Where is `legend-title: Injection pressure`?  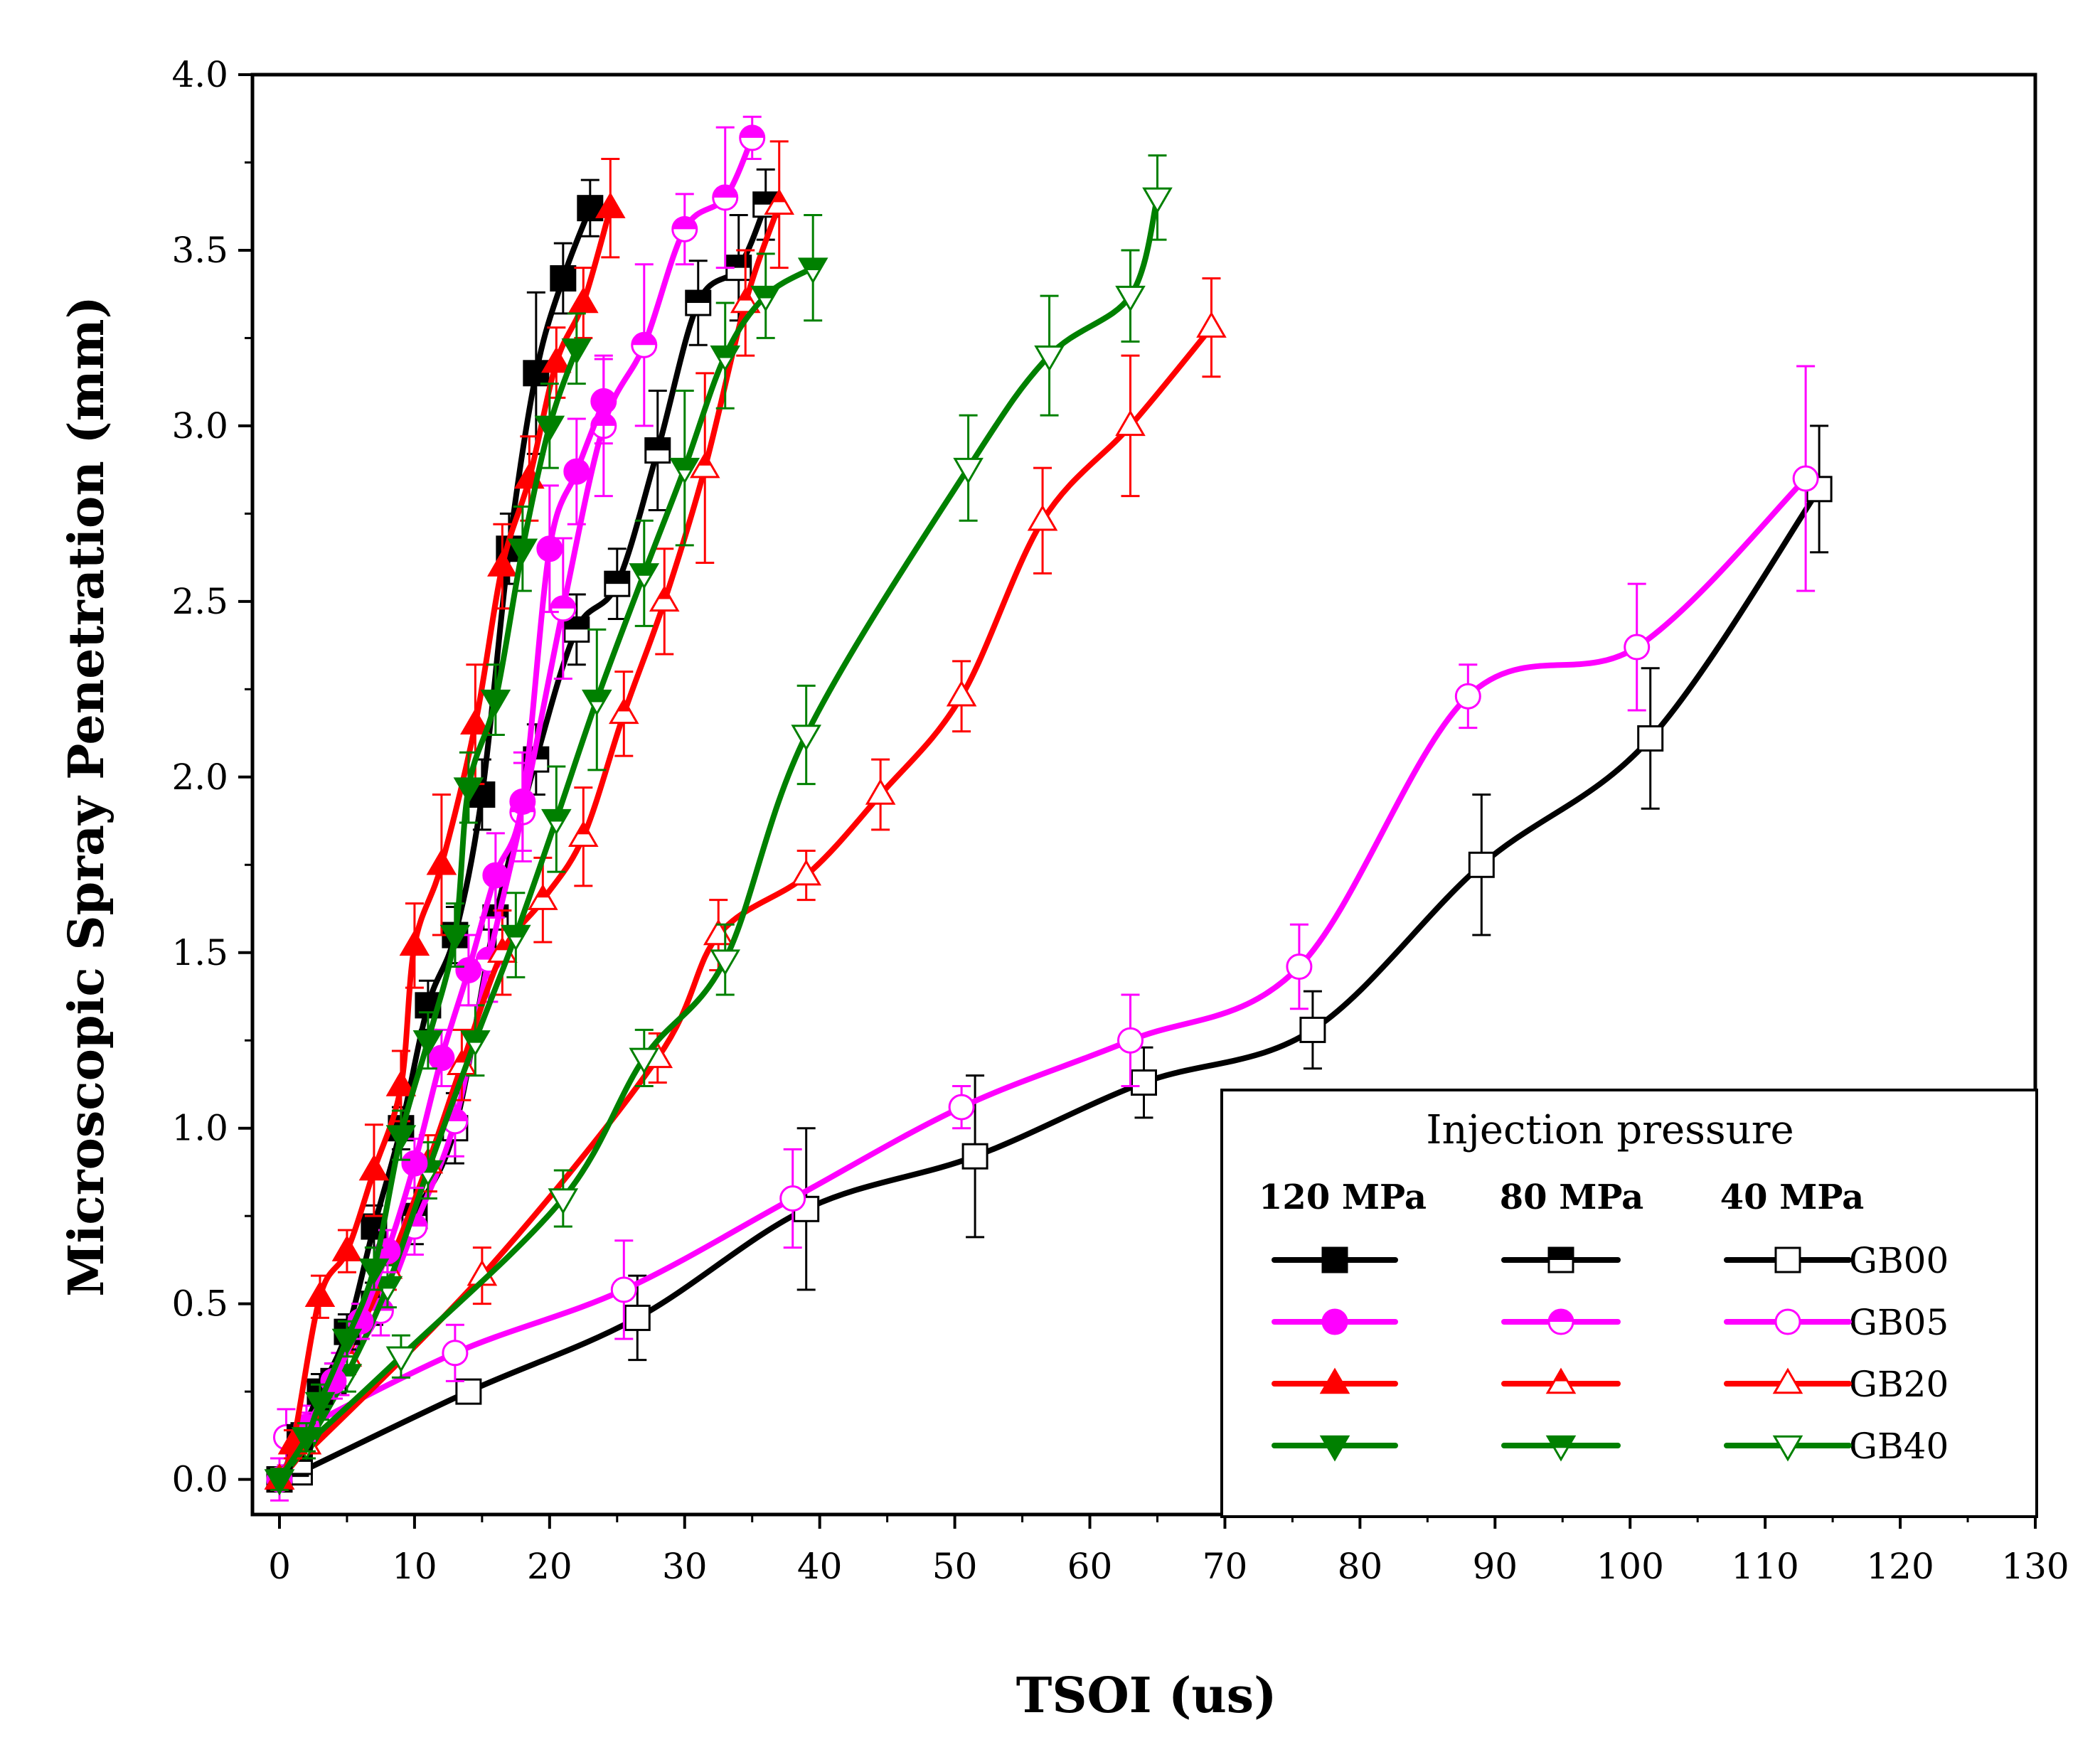 legend-title: Injection pressure is located at coordinates (1609, 1130).